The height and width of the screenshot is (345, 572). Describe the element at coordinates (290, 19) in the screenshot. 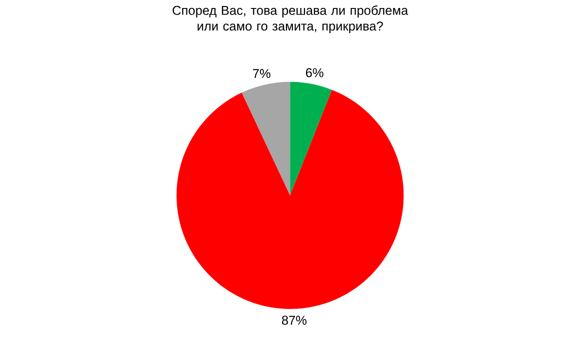

I see `chart-title: Според Вас, това решава ли проблема или само го замита, прикрива?` at that location.